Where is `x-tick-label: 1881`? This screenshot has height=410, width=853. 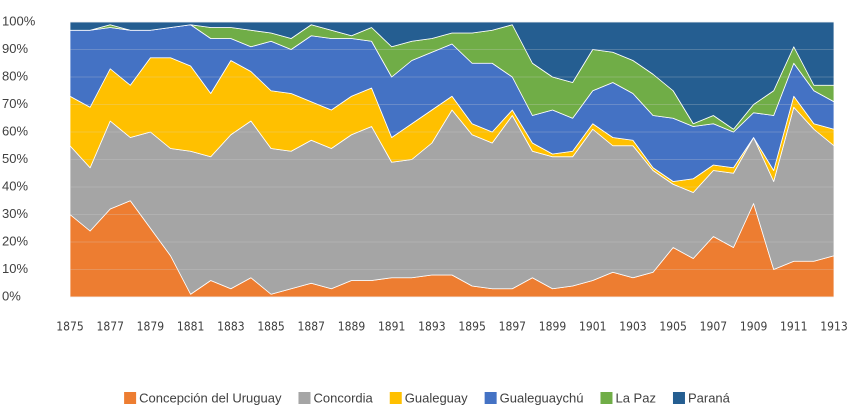
x-tick-label: 1881 is located at coordinates (190, 327).